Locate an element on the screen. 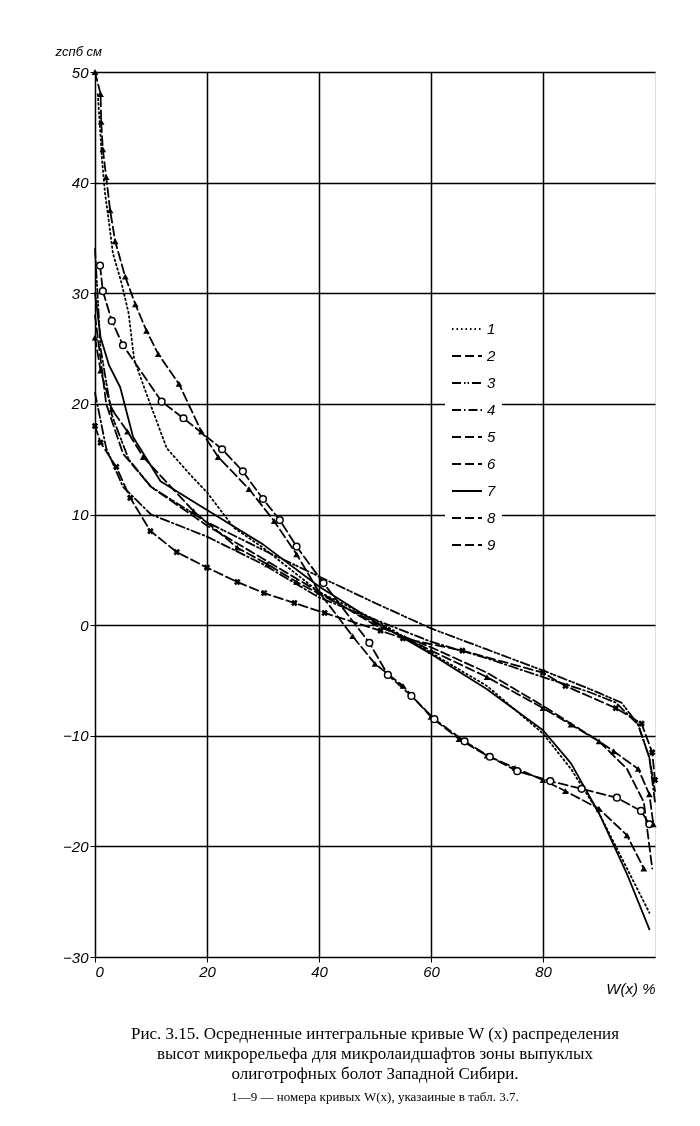 The width and height of the screenshot is (700, 1126). y-tick-label: 0 is located at coordinates (85, 625).